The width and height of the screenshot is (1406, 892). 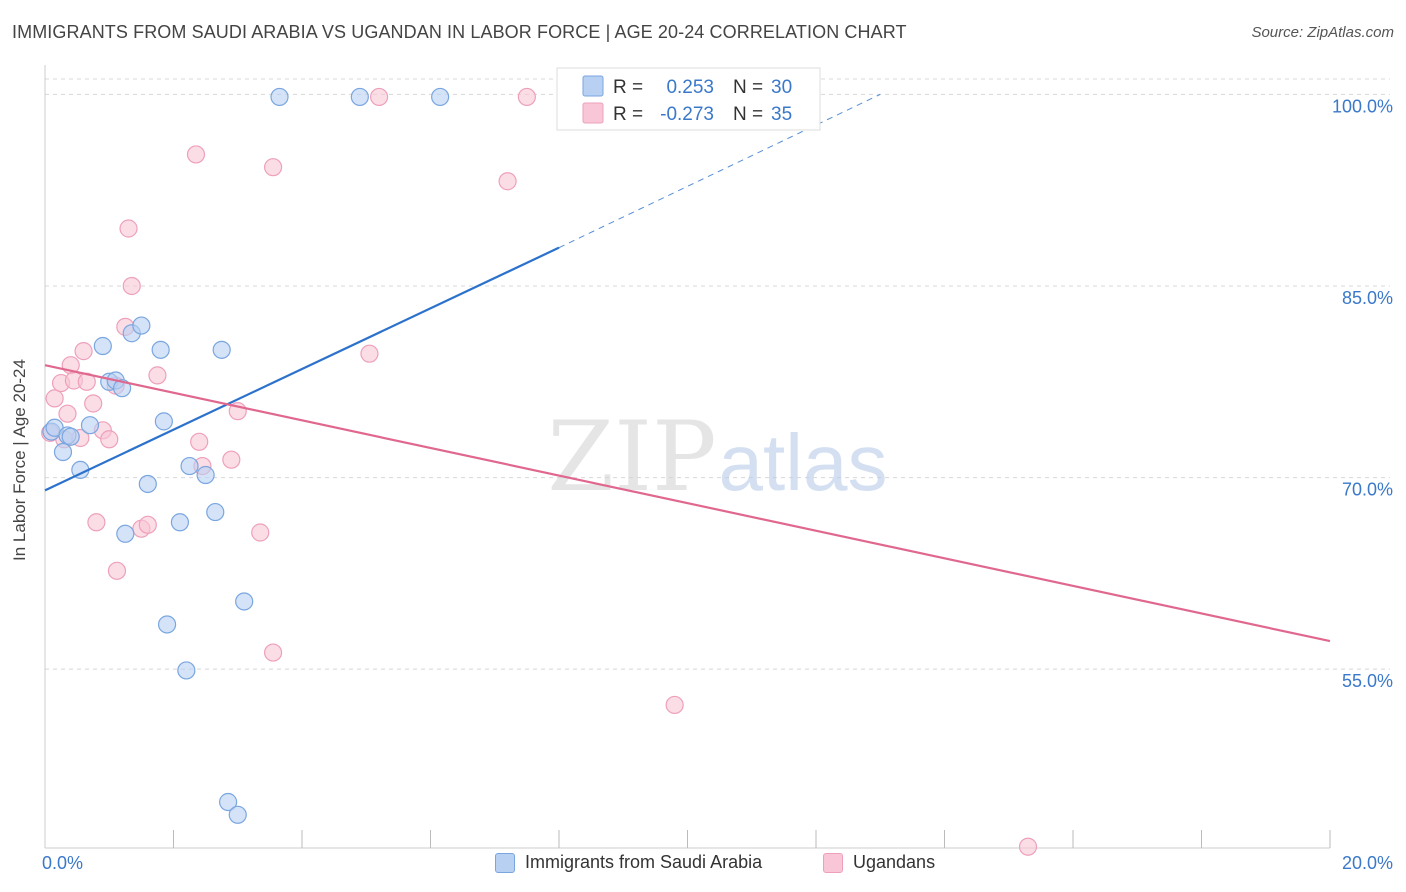 What do you see at coordinates (631, 457) in the screenshot?
I see `watermark-zip: ZIP` at bounding box center [631, 457].